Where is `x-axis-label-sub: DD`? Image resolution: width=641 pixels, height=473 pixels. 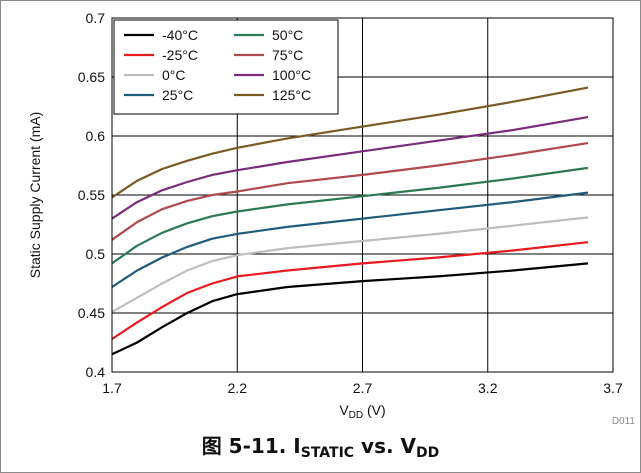
x-axis-label-sub: DD is located at coordinates (356, 415).